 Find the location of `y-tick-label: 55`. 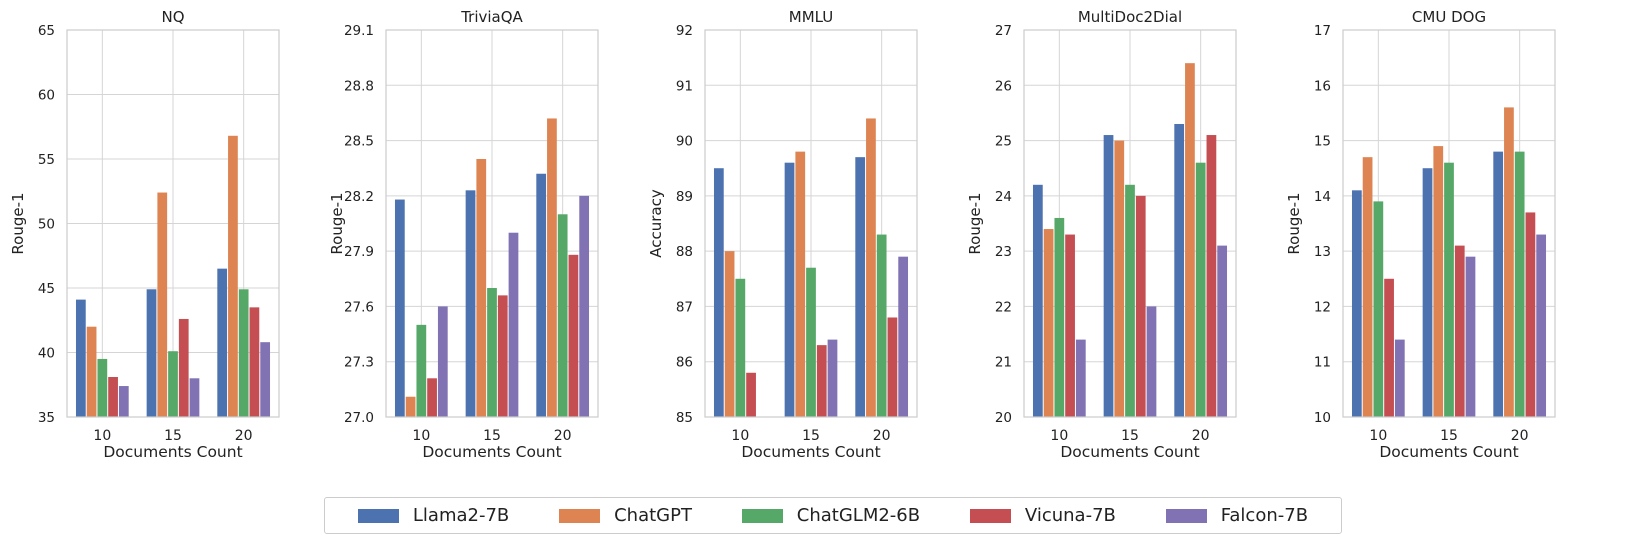

y-tick-label: 55 is located at coordinates (46, 160).